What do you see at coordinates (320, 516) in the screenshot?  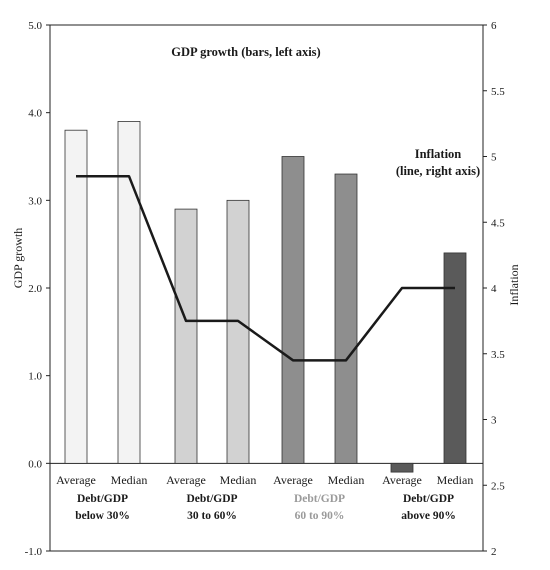 I see `group-label: 60 to 90%` at bounding box center [320, 516].